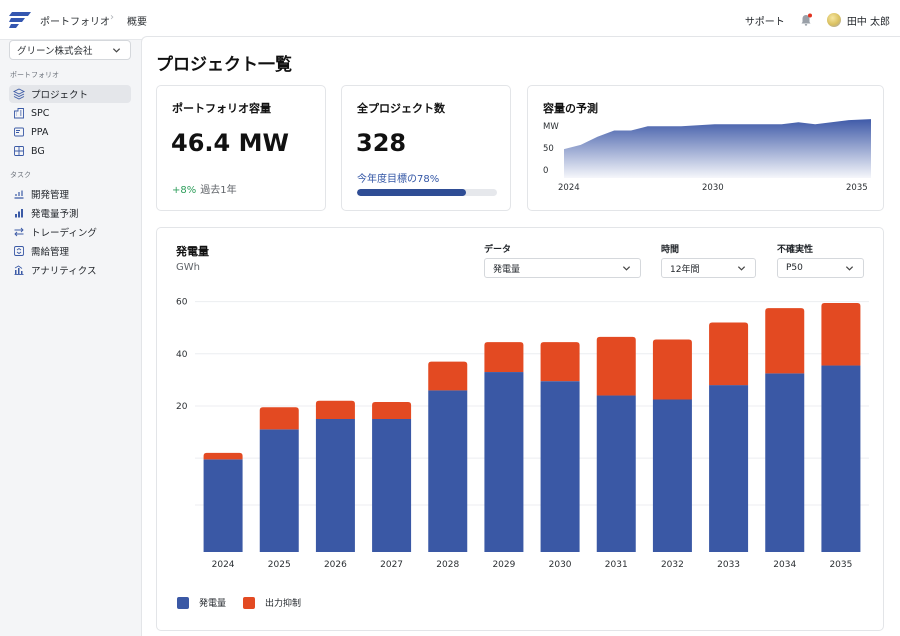  Describe the element at coordinates (34, 75) in the screenshot. I see `sidebar-section-portfolio: ポートフォリオ` at that location.